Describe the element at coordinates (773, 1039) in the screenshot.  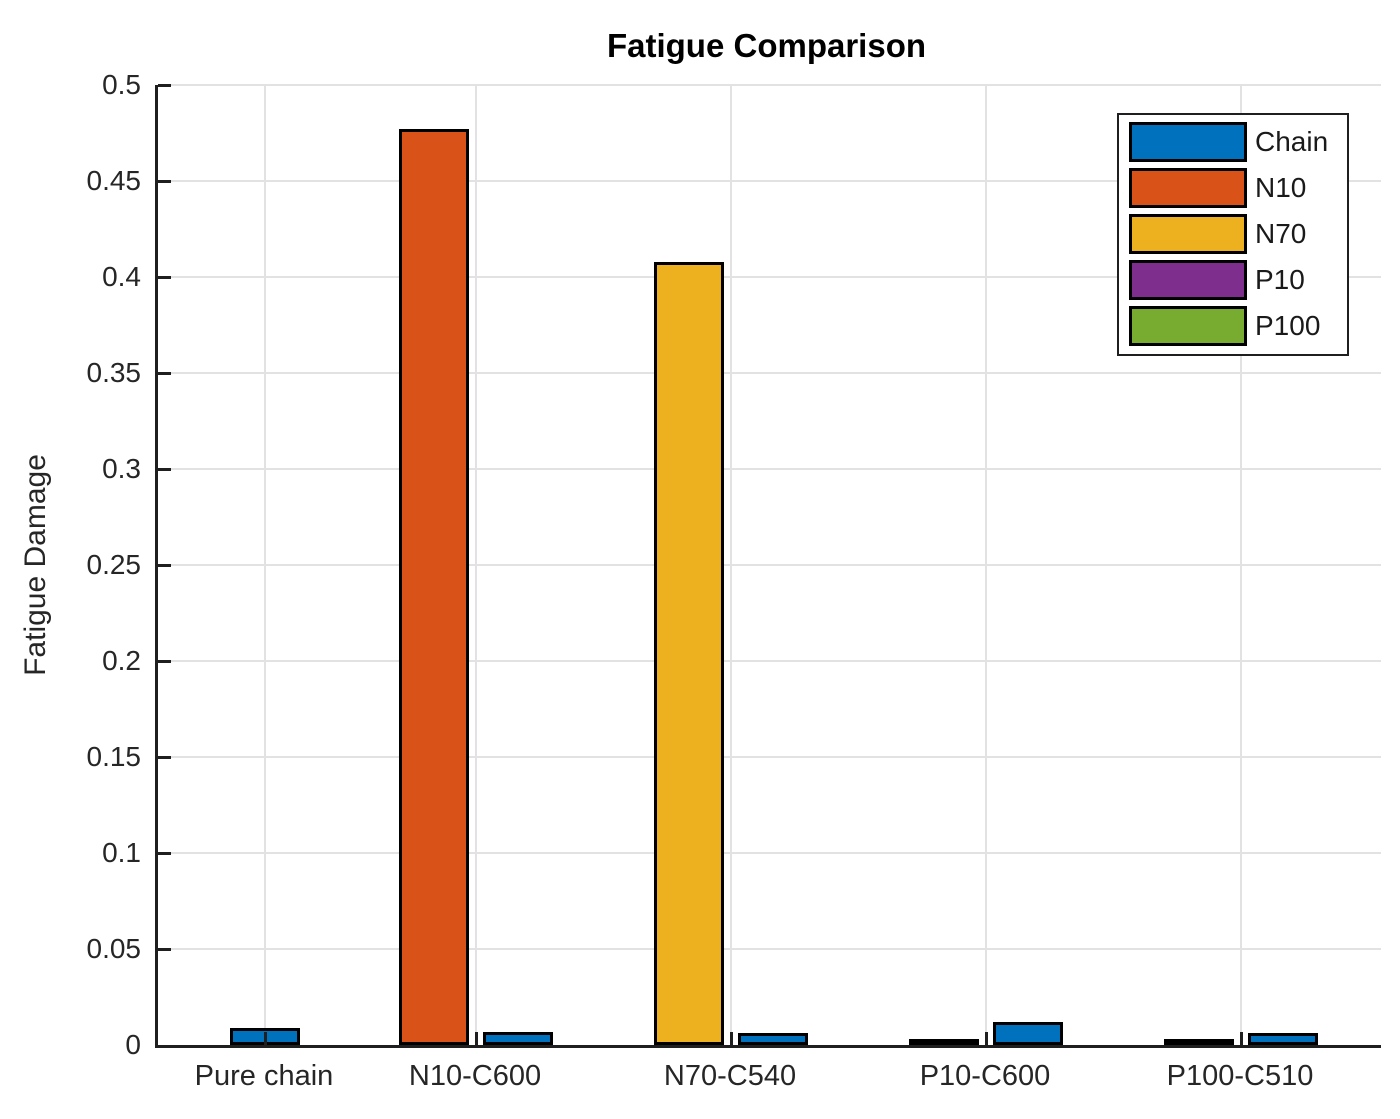
I see `bar-chain-n70-c540` at that location.